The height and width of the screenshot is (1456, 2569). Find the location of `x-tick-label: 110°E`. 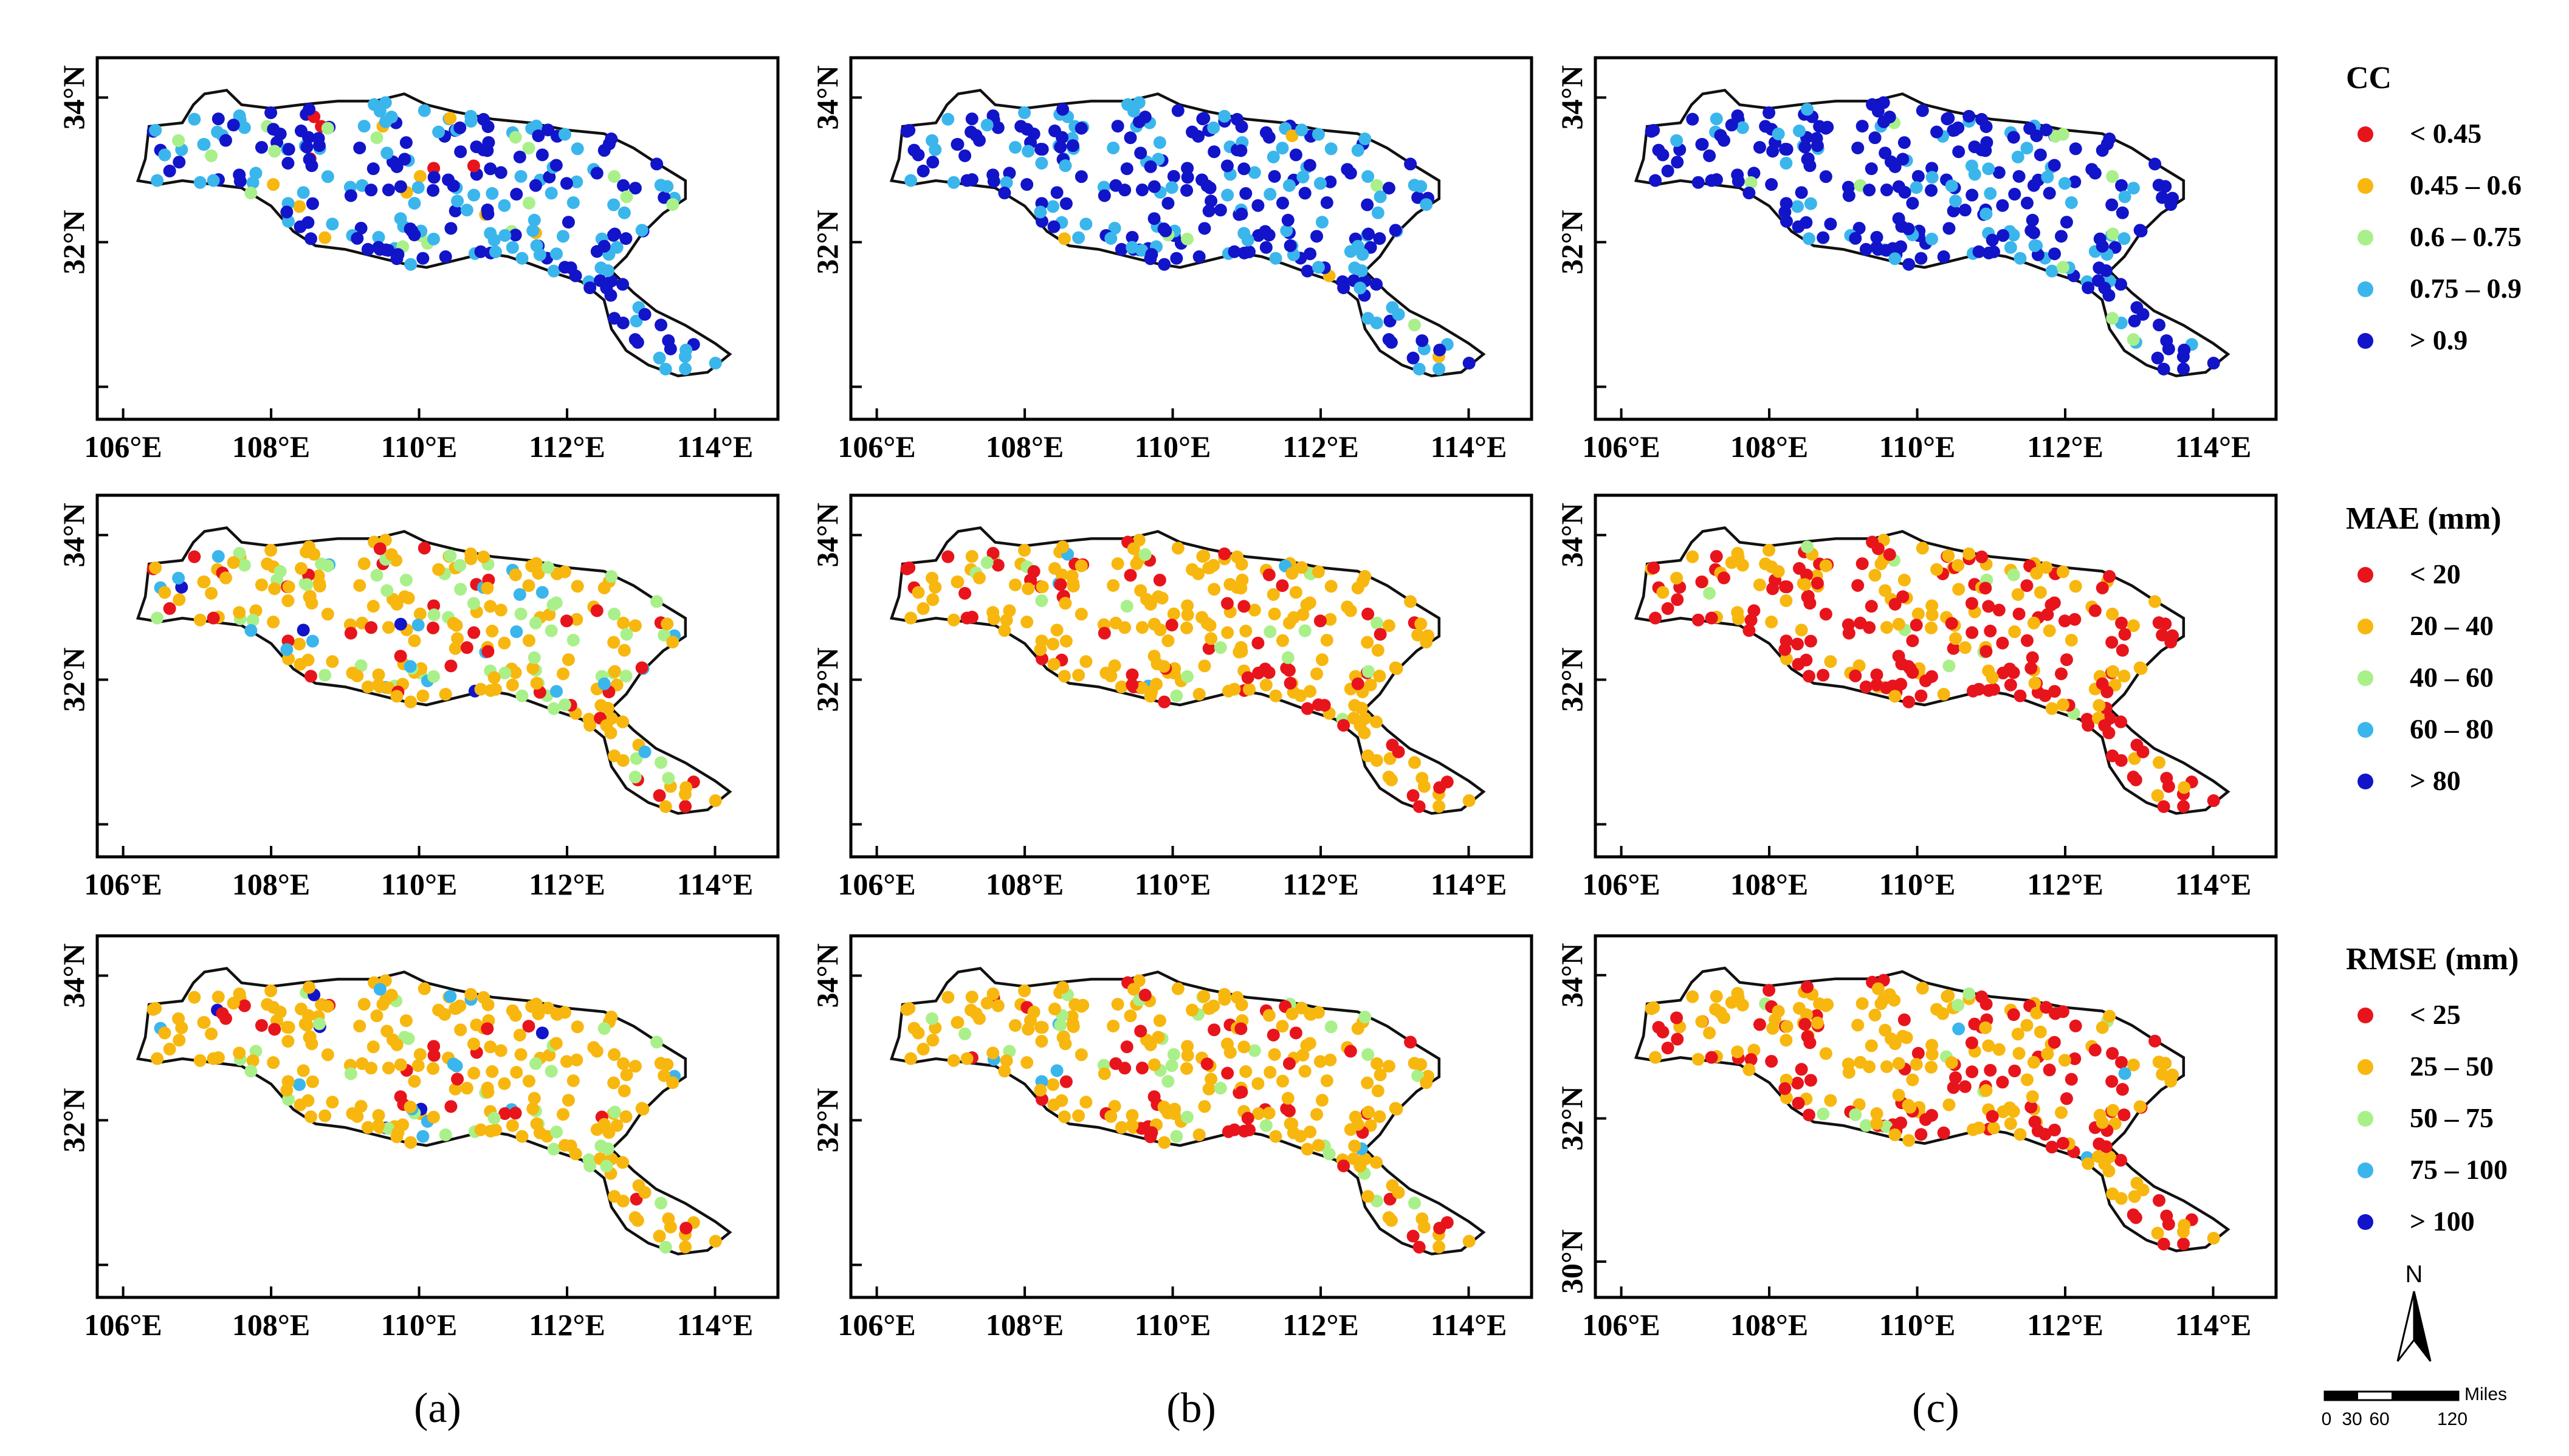

x-tick-label: 110°E is located at coordinates (420, 447).